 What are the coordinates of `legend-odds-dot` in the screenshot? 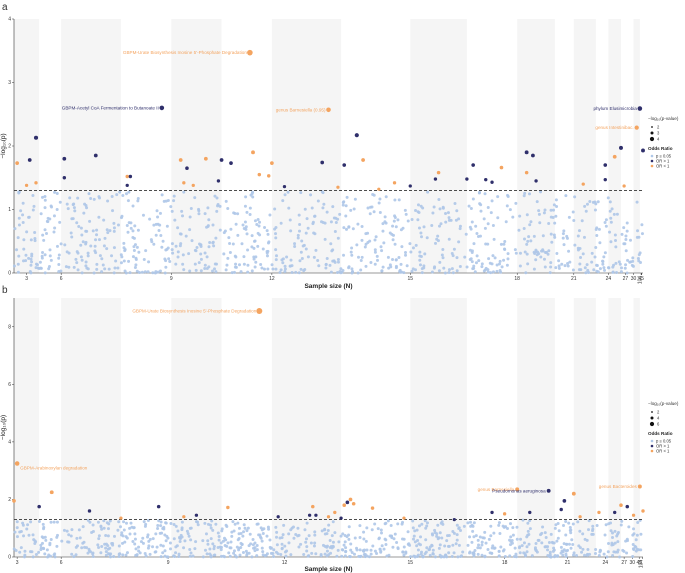 It's located at (652, 451).